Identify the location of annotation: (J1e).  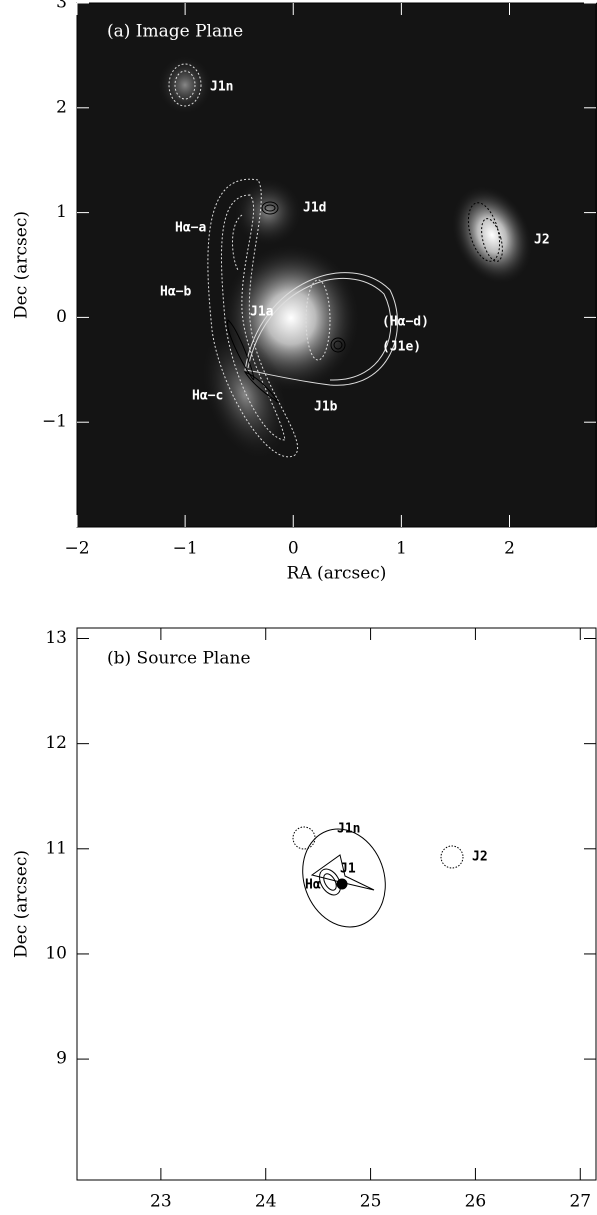
(401, 347).